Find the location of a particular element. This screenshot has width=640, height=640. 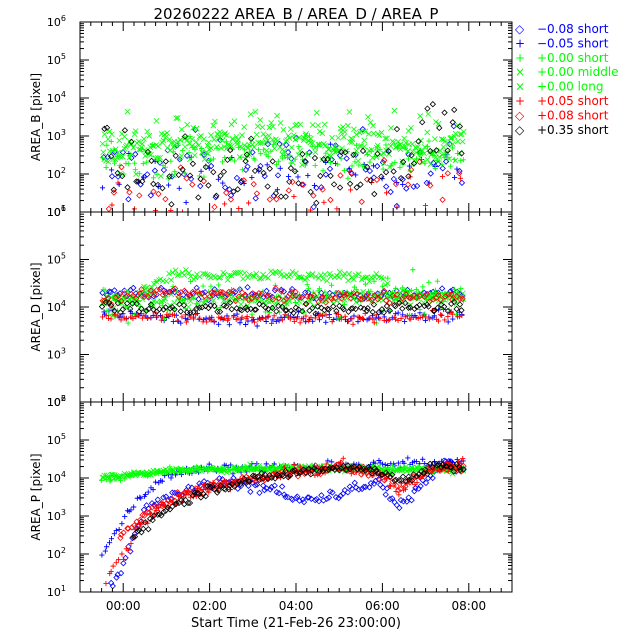

y-tick-exponent: 4 is located at coordinates (63, 303).